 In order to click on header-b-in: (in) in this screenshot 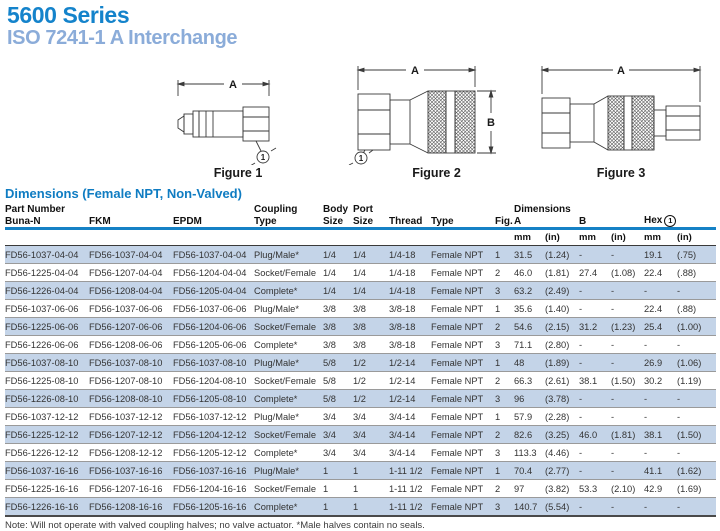, I will do `click(628, 237)`.